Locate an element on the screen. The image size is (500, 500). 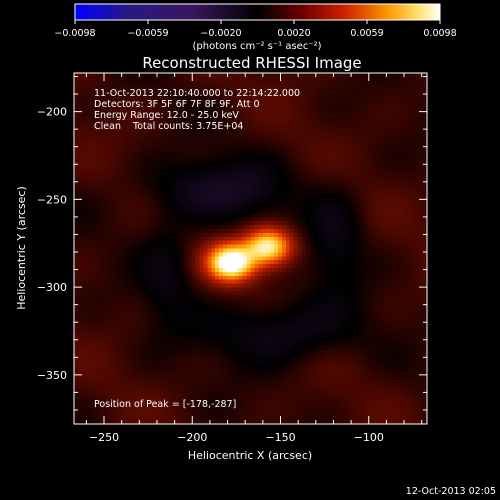
annotation-clean-counts: Clean Total counts: 3.75E+04 is located at coordinates (168, 126).